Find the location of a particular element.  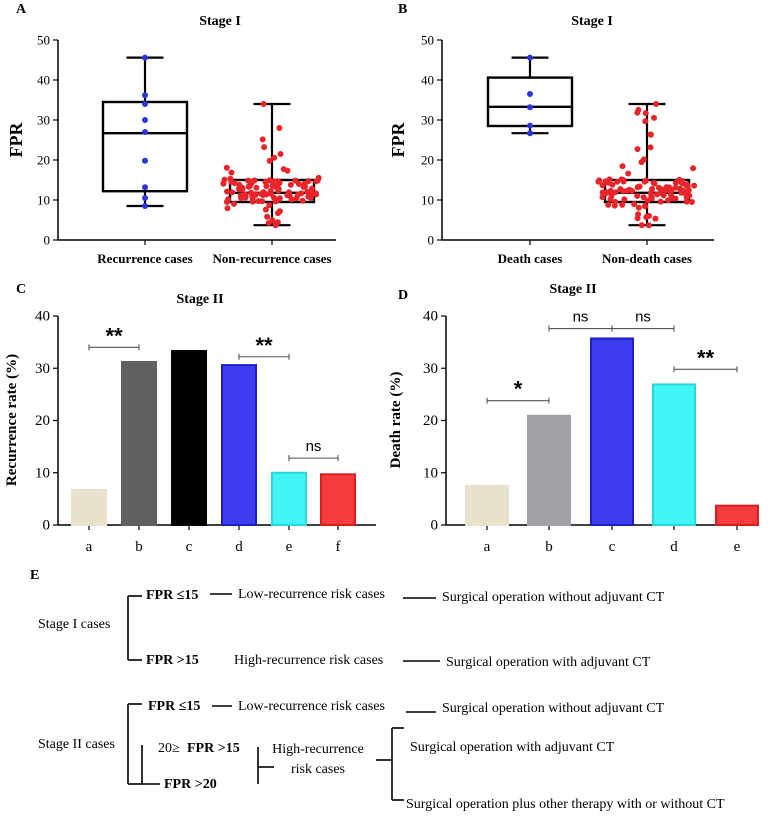

stage-ii-high-risk-line2: risk cases is located at coordinates (318, 769).